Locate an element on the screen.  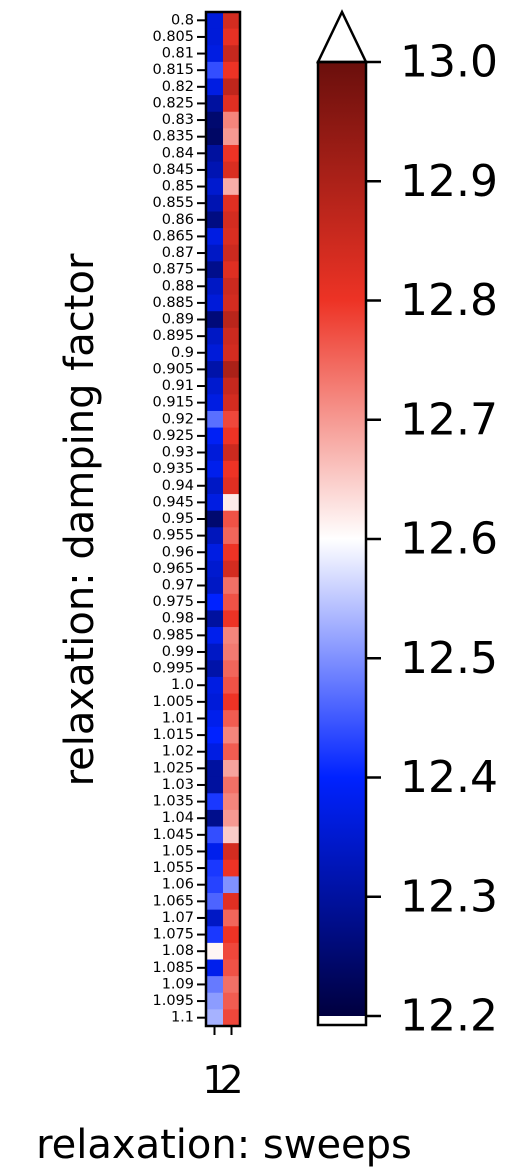
y-tick-label: 0.945 is located at coordinates (173, 502).